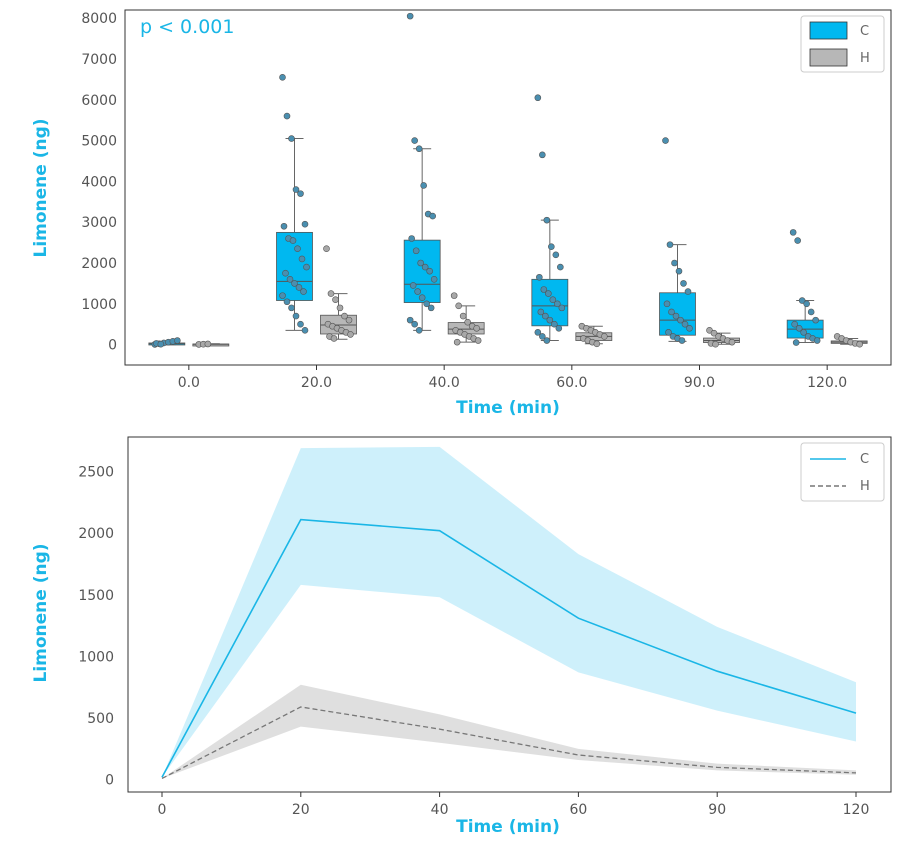 The image size is (914, 858). I want to click on x-tick-label: 0, so click(162, 810).